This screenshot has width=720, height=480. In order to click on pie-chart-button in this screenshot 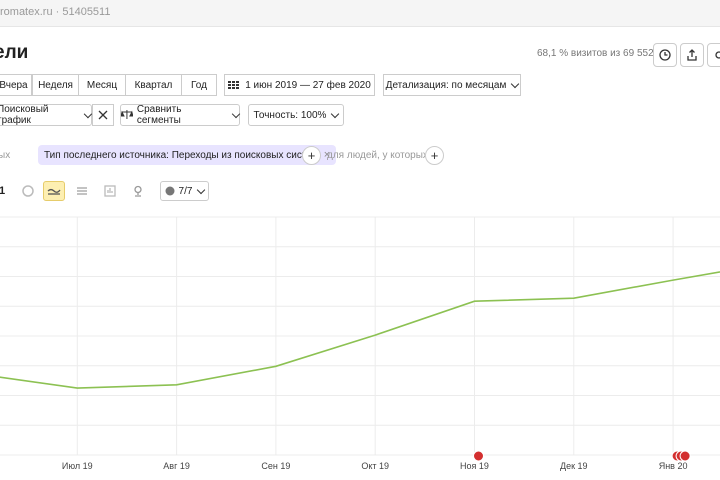, I will do `click(28, 191)`.